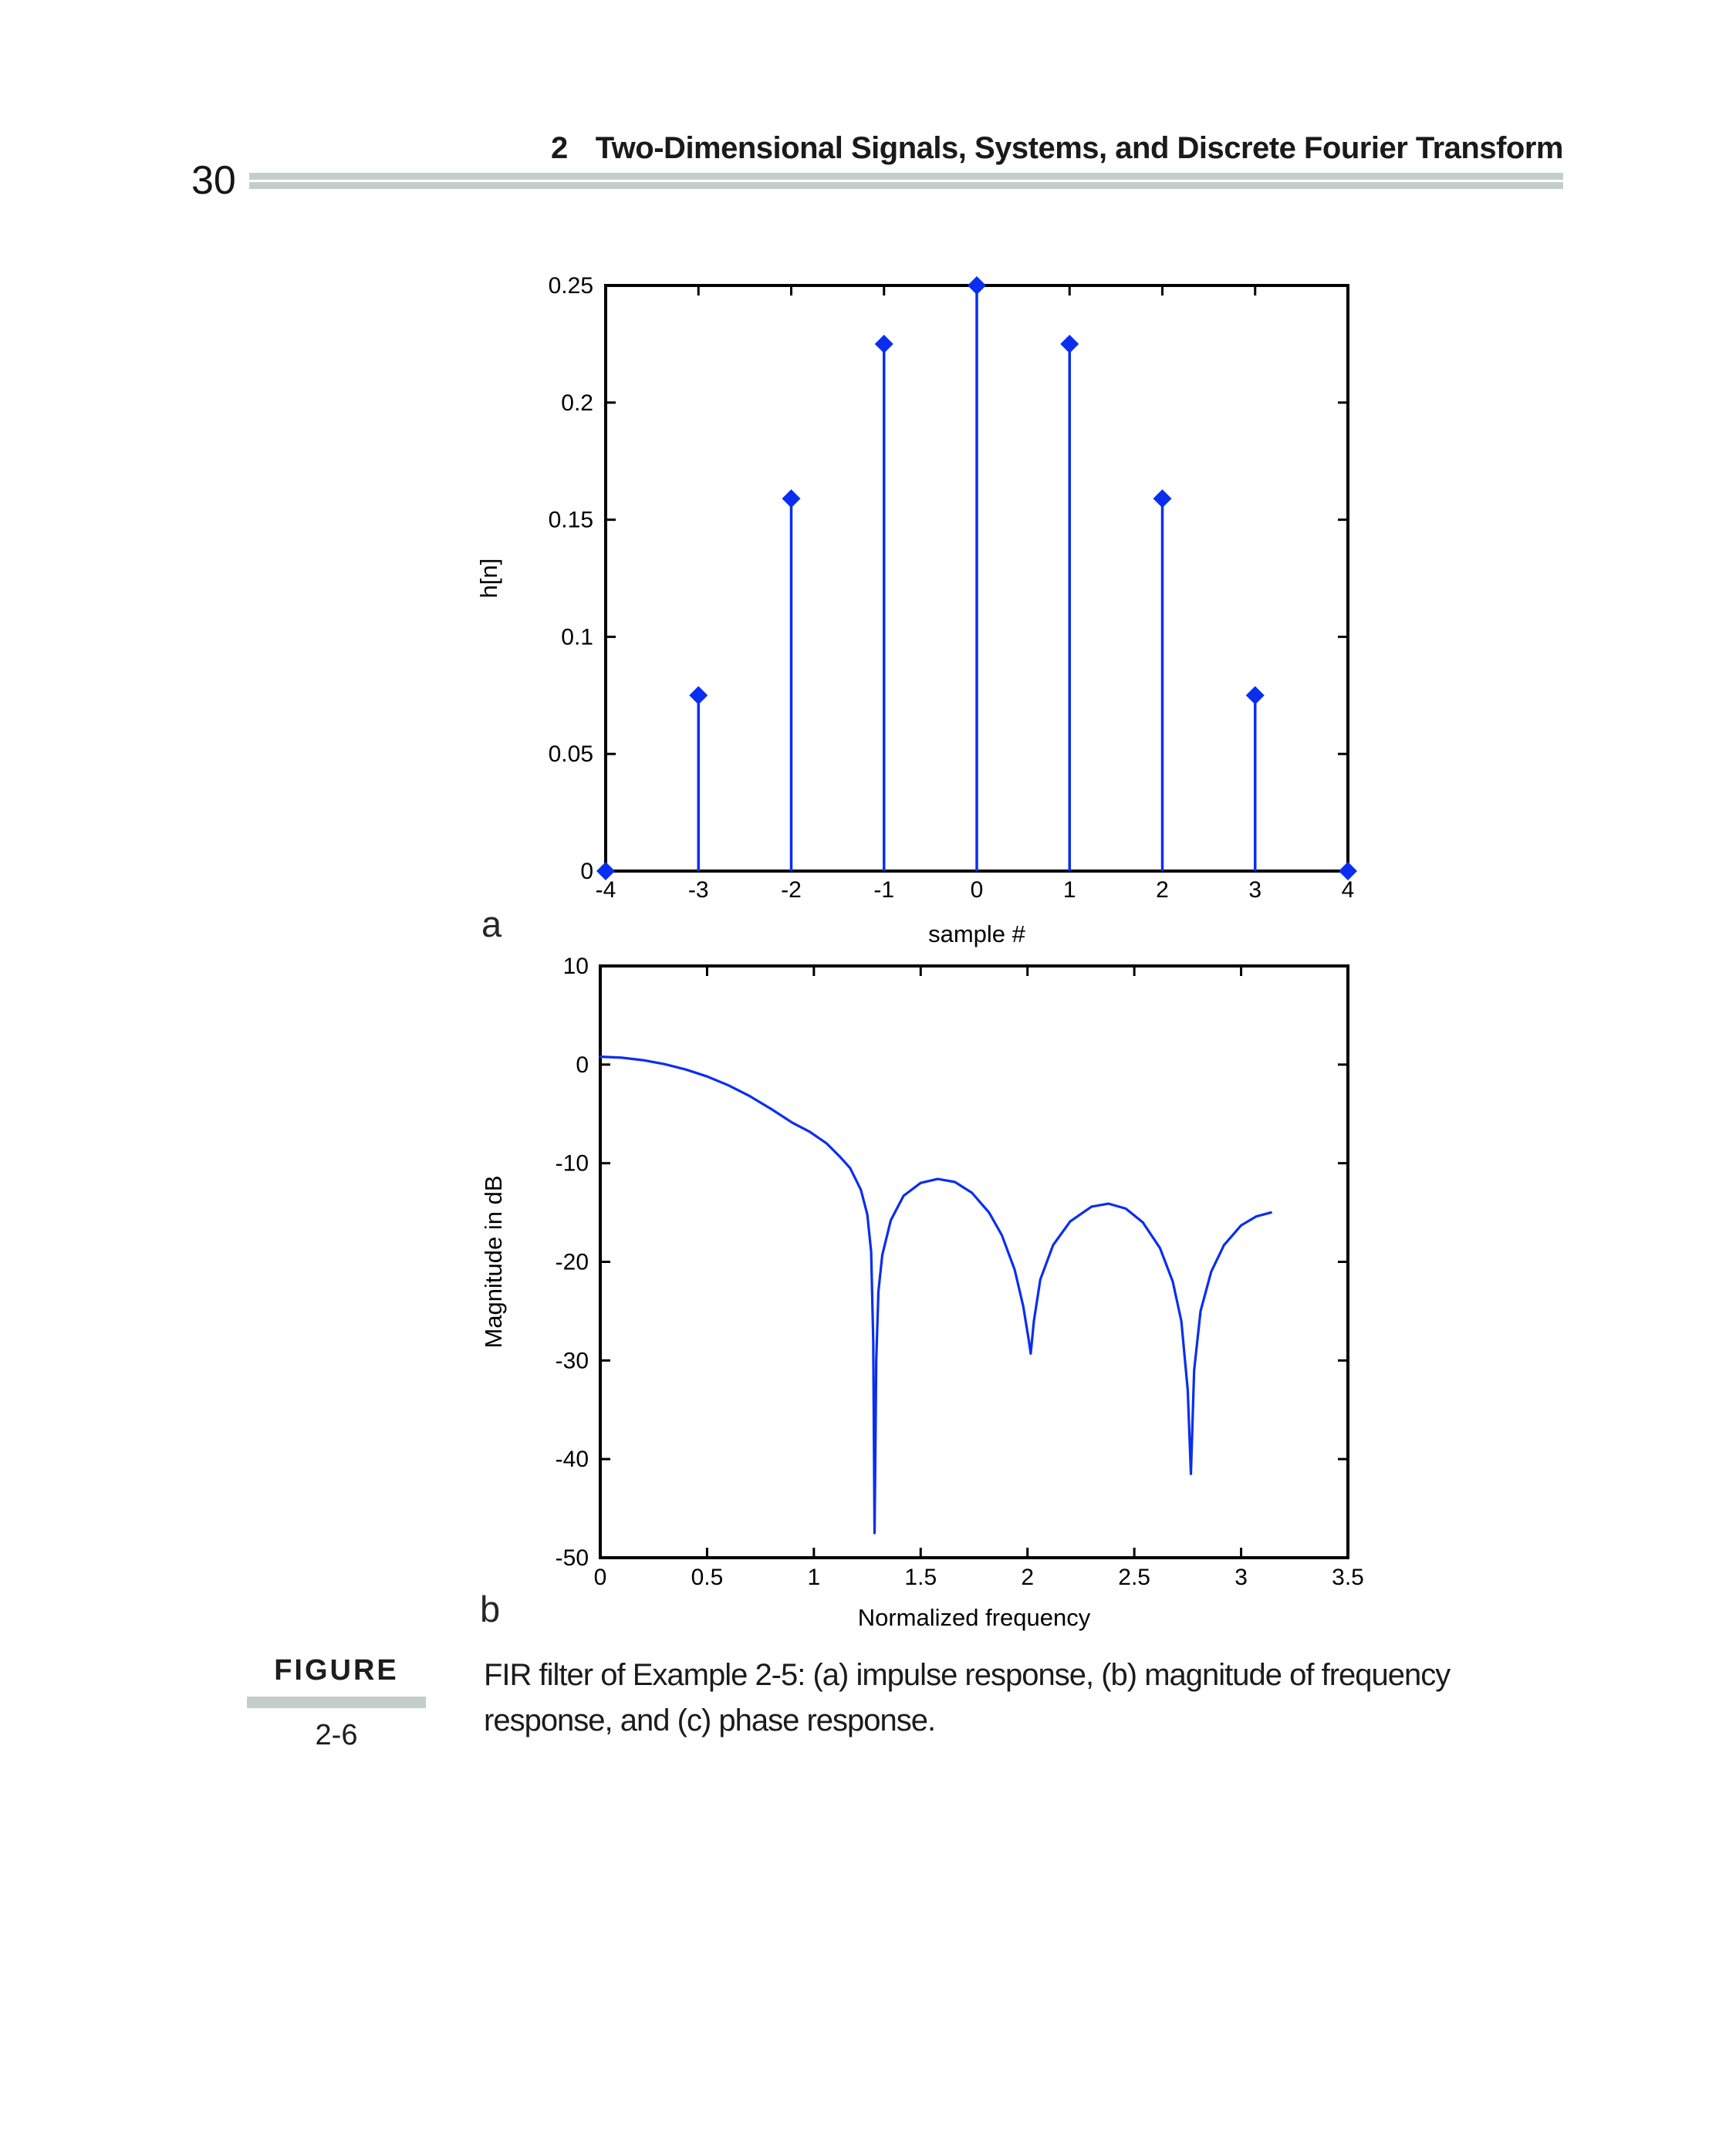 This screenshot has width=1736, height=2141. What do you see at coordinates (906, 186) in the screenshot?
I see `header-rule-bottom` at bounding box center [906, 186].